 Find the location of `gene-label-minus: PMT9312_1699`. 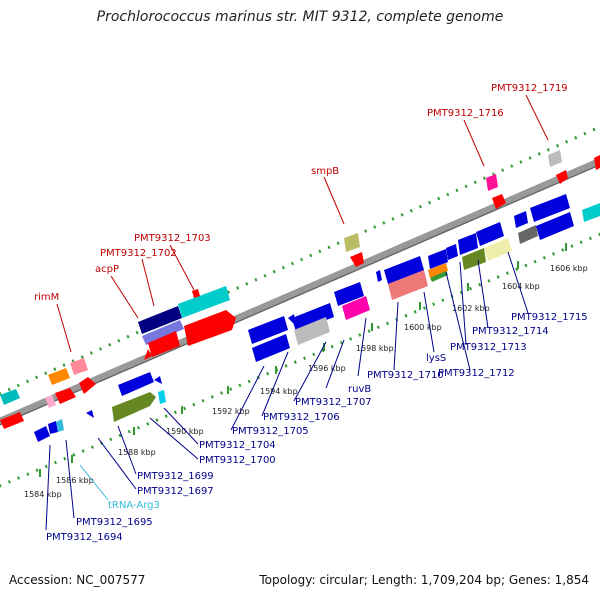

gene-label-minus: PMT9312_1699 is located at coordinates (175, 476).